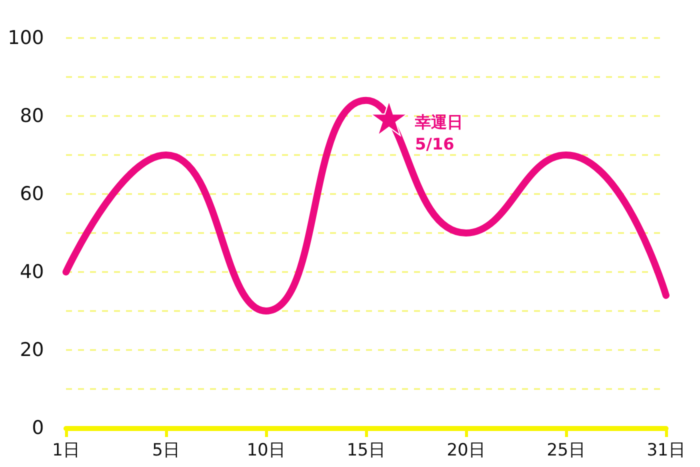 Image resolution: width=700 pixels, height=467 pixels. Describe the element at coordinates (366, 450) in the screenshot. I see `x-tick-label: 15日` at that location.